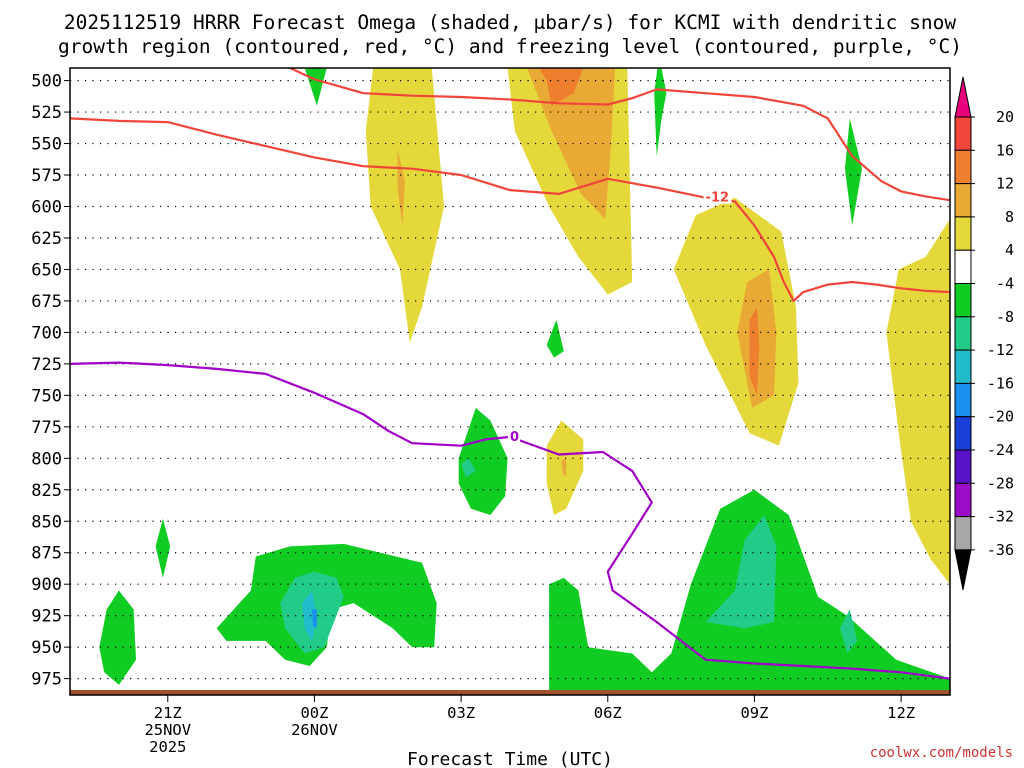 The height and width of the screenshot is (768, 1024). I want to click on omega-region-green-blob-0230z, so click(483, 461).